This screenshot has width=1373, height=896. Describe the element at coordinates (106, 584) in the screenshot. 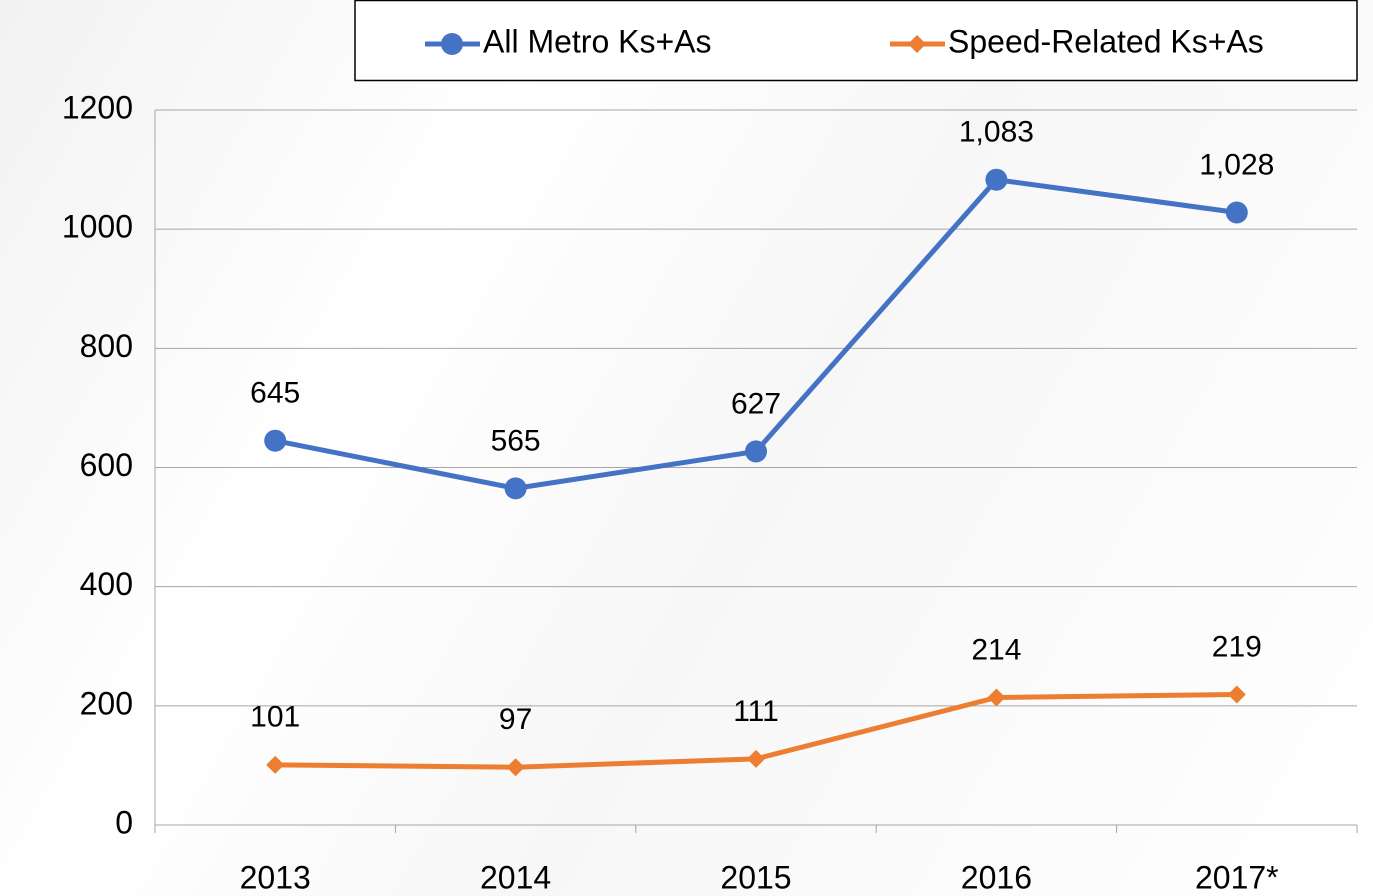

I see `y-tick-label: 400` at that location.